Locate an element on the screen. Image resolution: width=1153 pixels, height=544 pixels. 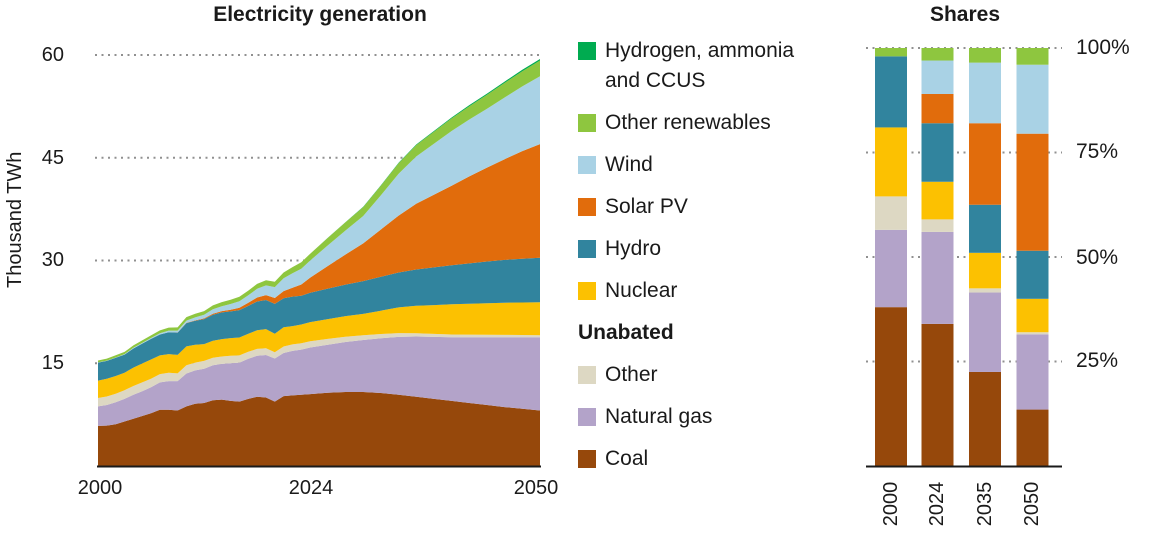
legend-item-other-renewables: Other renewables is located at coordinates (700, 123).